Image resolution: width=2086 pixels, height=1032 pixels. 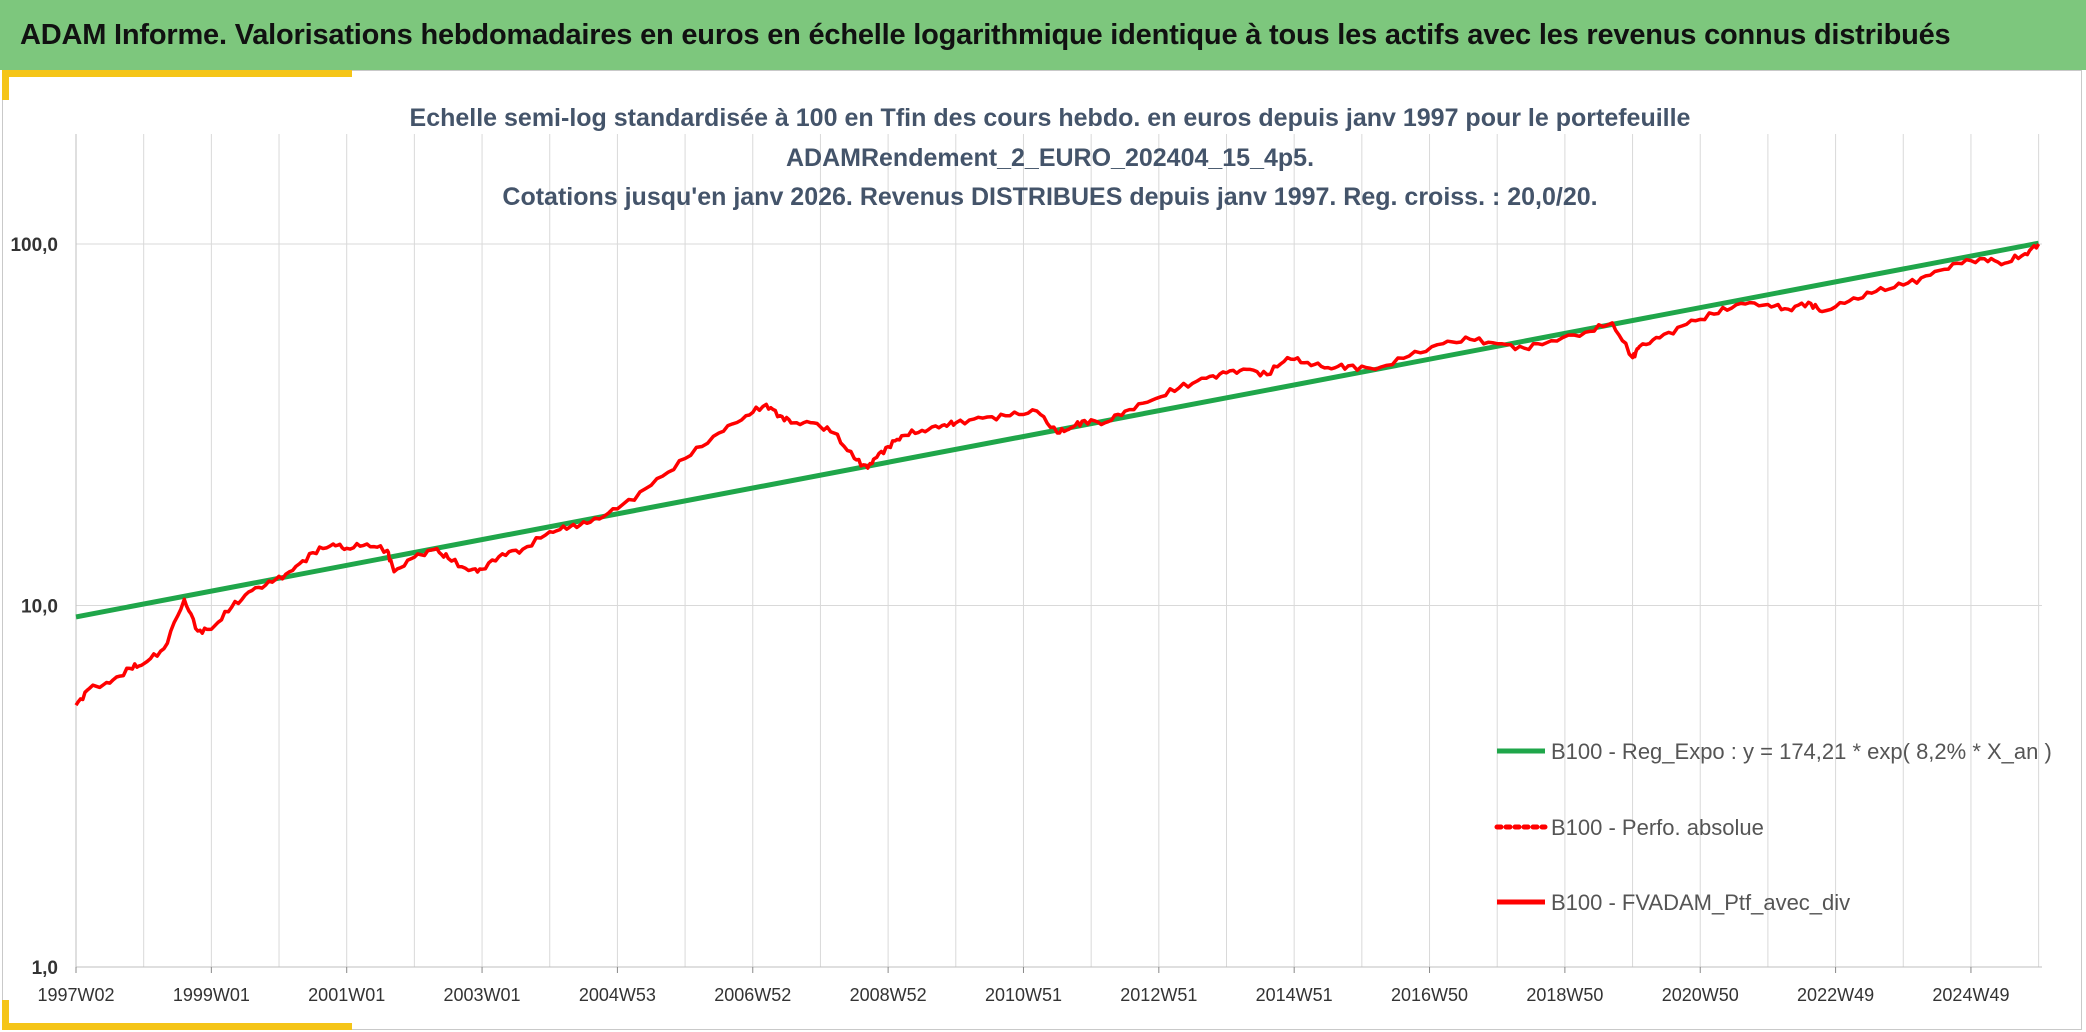 What do you see at coordinates (1657, 827) in the screenshot?
I see `legend-label-perfo-absolue: B100 - Perfo. absolue` at bounding box center [1657, 827].